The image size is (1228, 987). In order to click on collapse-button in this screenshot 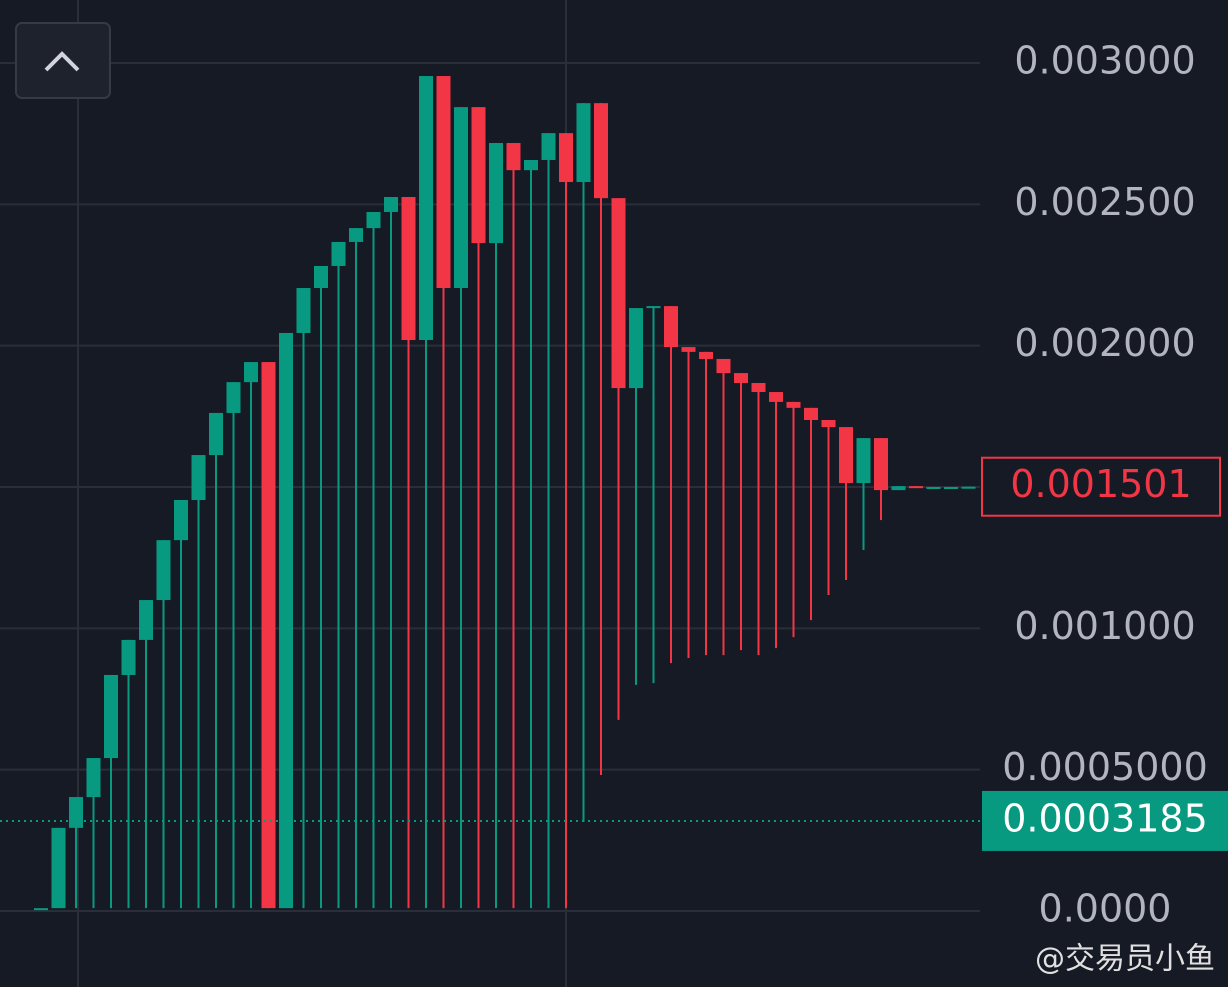, I will do `click(63, 60)`.